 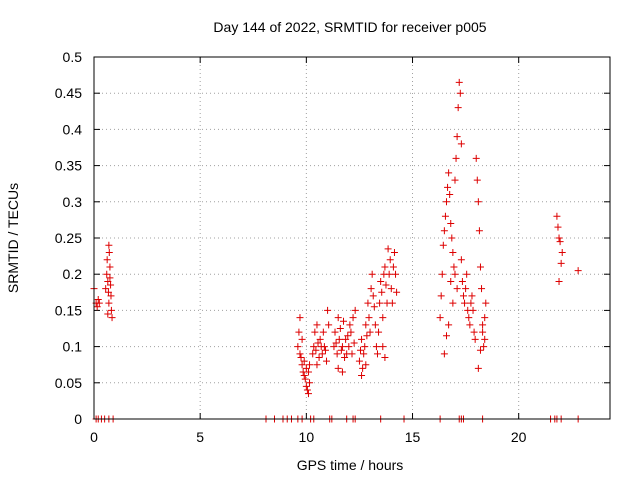 I want to click on y-tick-label: 0.1, so click(x=73, y=347).